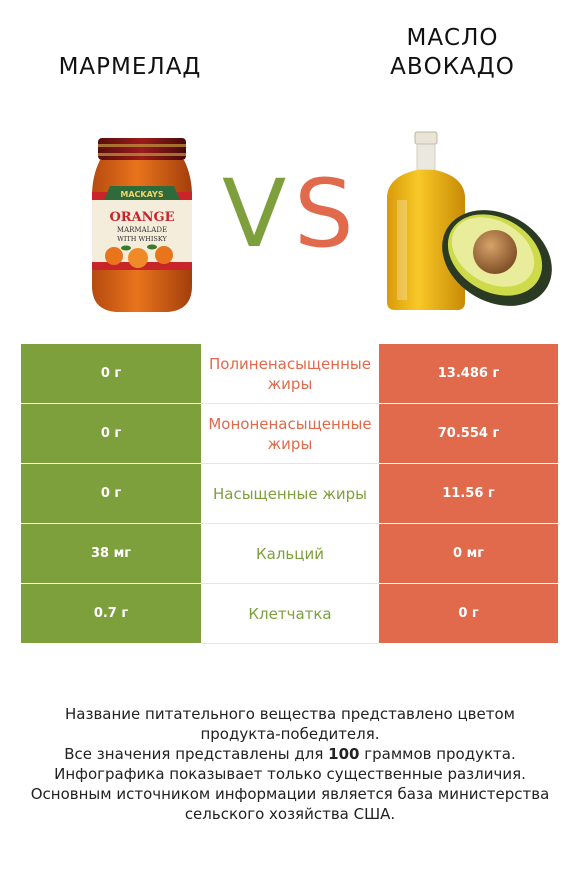 This screenshot has height=874, width=580. What do you see at coordinates (468, 434) in the screenshot?
I see `right-value: 70.554 г` at bounding box center [468, 434].